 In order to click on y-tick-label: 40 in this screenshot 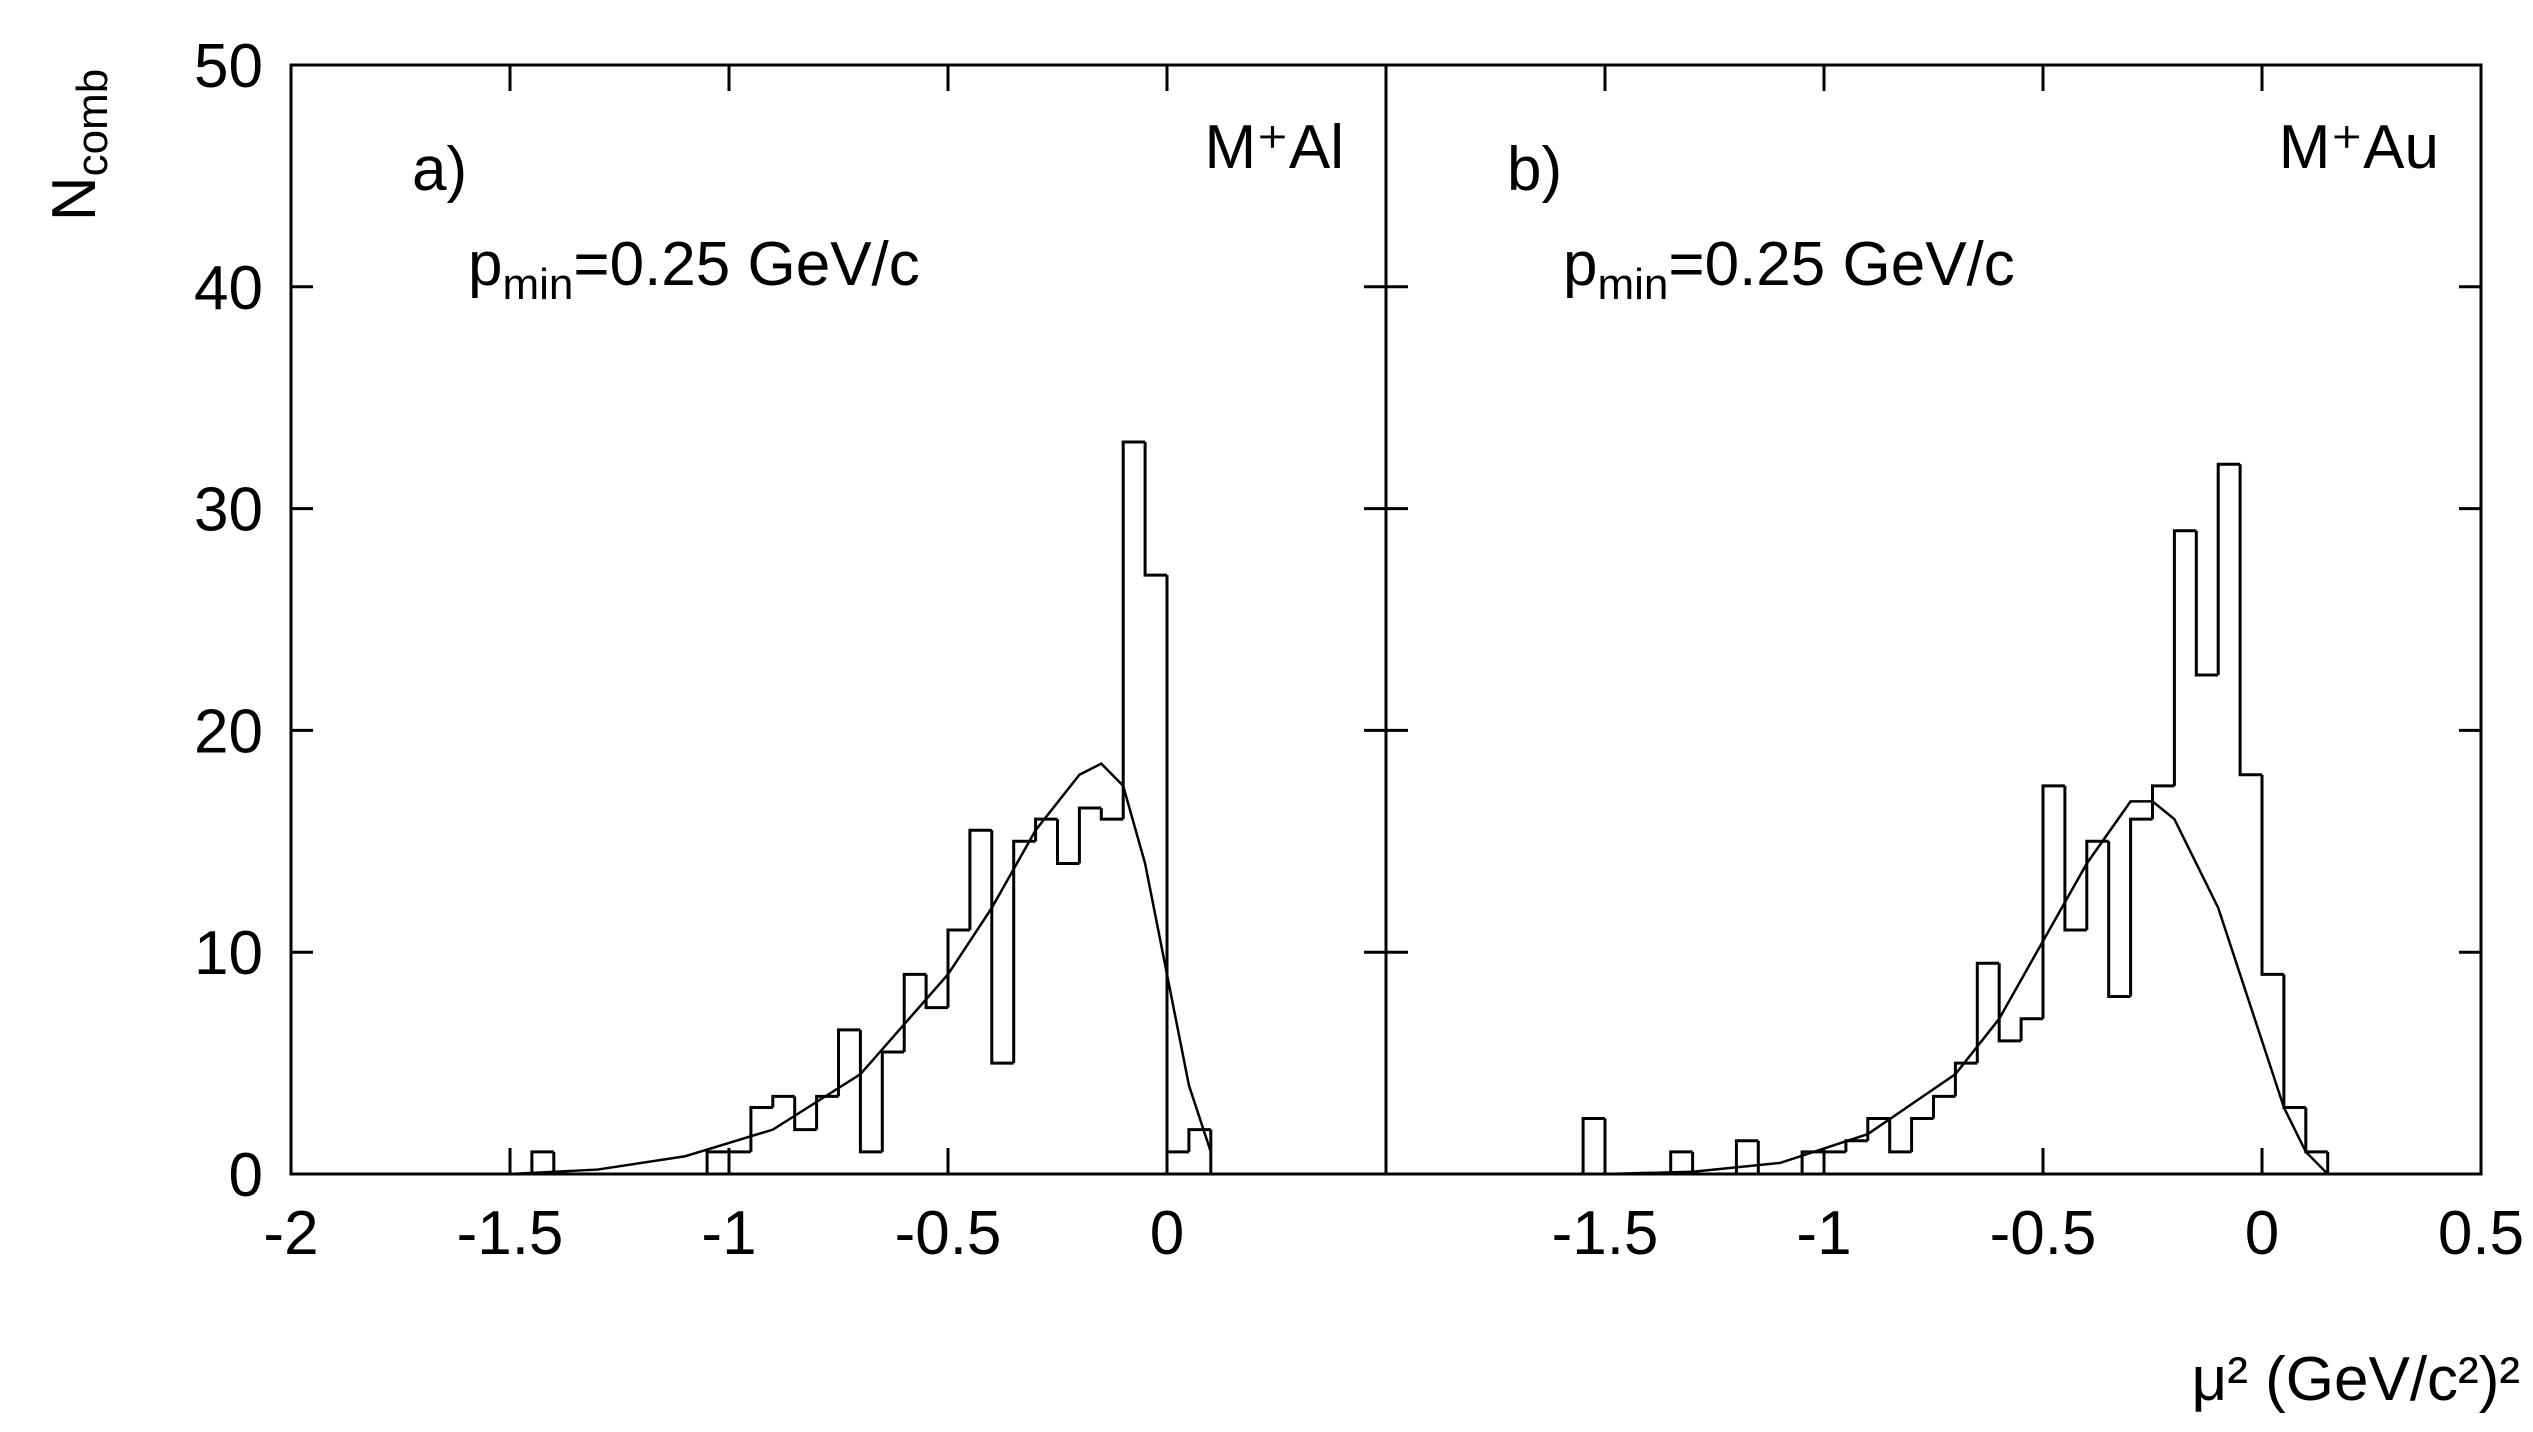, I will do `click(228, 288)`.